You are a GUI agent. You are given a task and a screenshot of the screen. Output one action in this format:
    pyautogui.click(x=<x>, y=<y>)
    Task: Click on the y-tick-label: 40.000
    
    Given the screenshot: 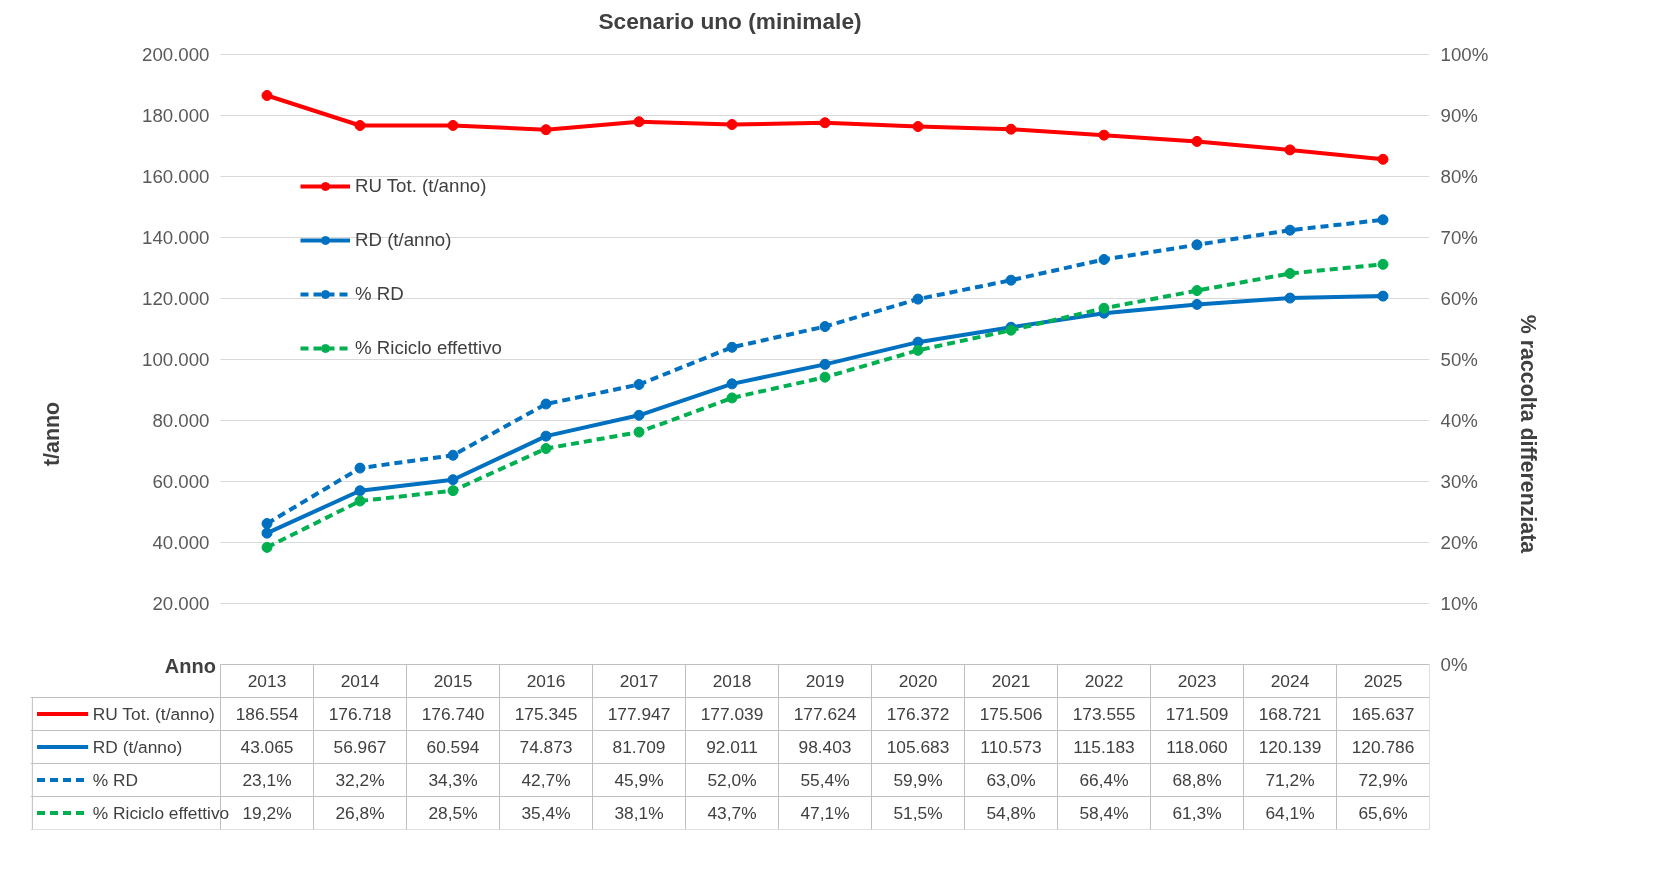 What is the action you would take?
    pyautogui.click(x=181, y=542)
    